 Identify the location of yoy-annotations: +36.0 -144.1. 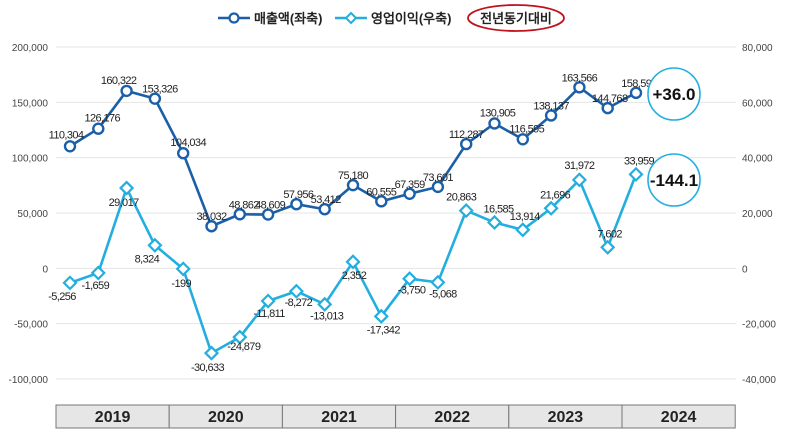
(674, 137).